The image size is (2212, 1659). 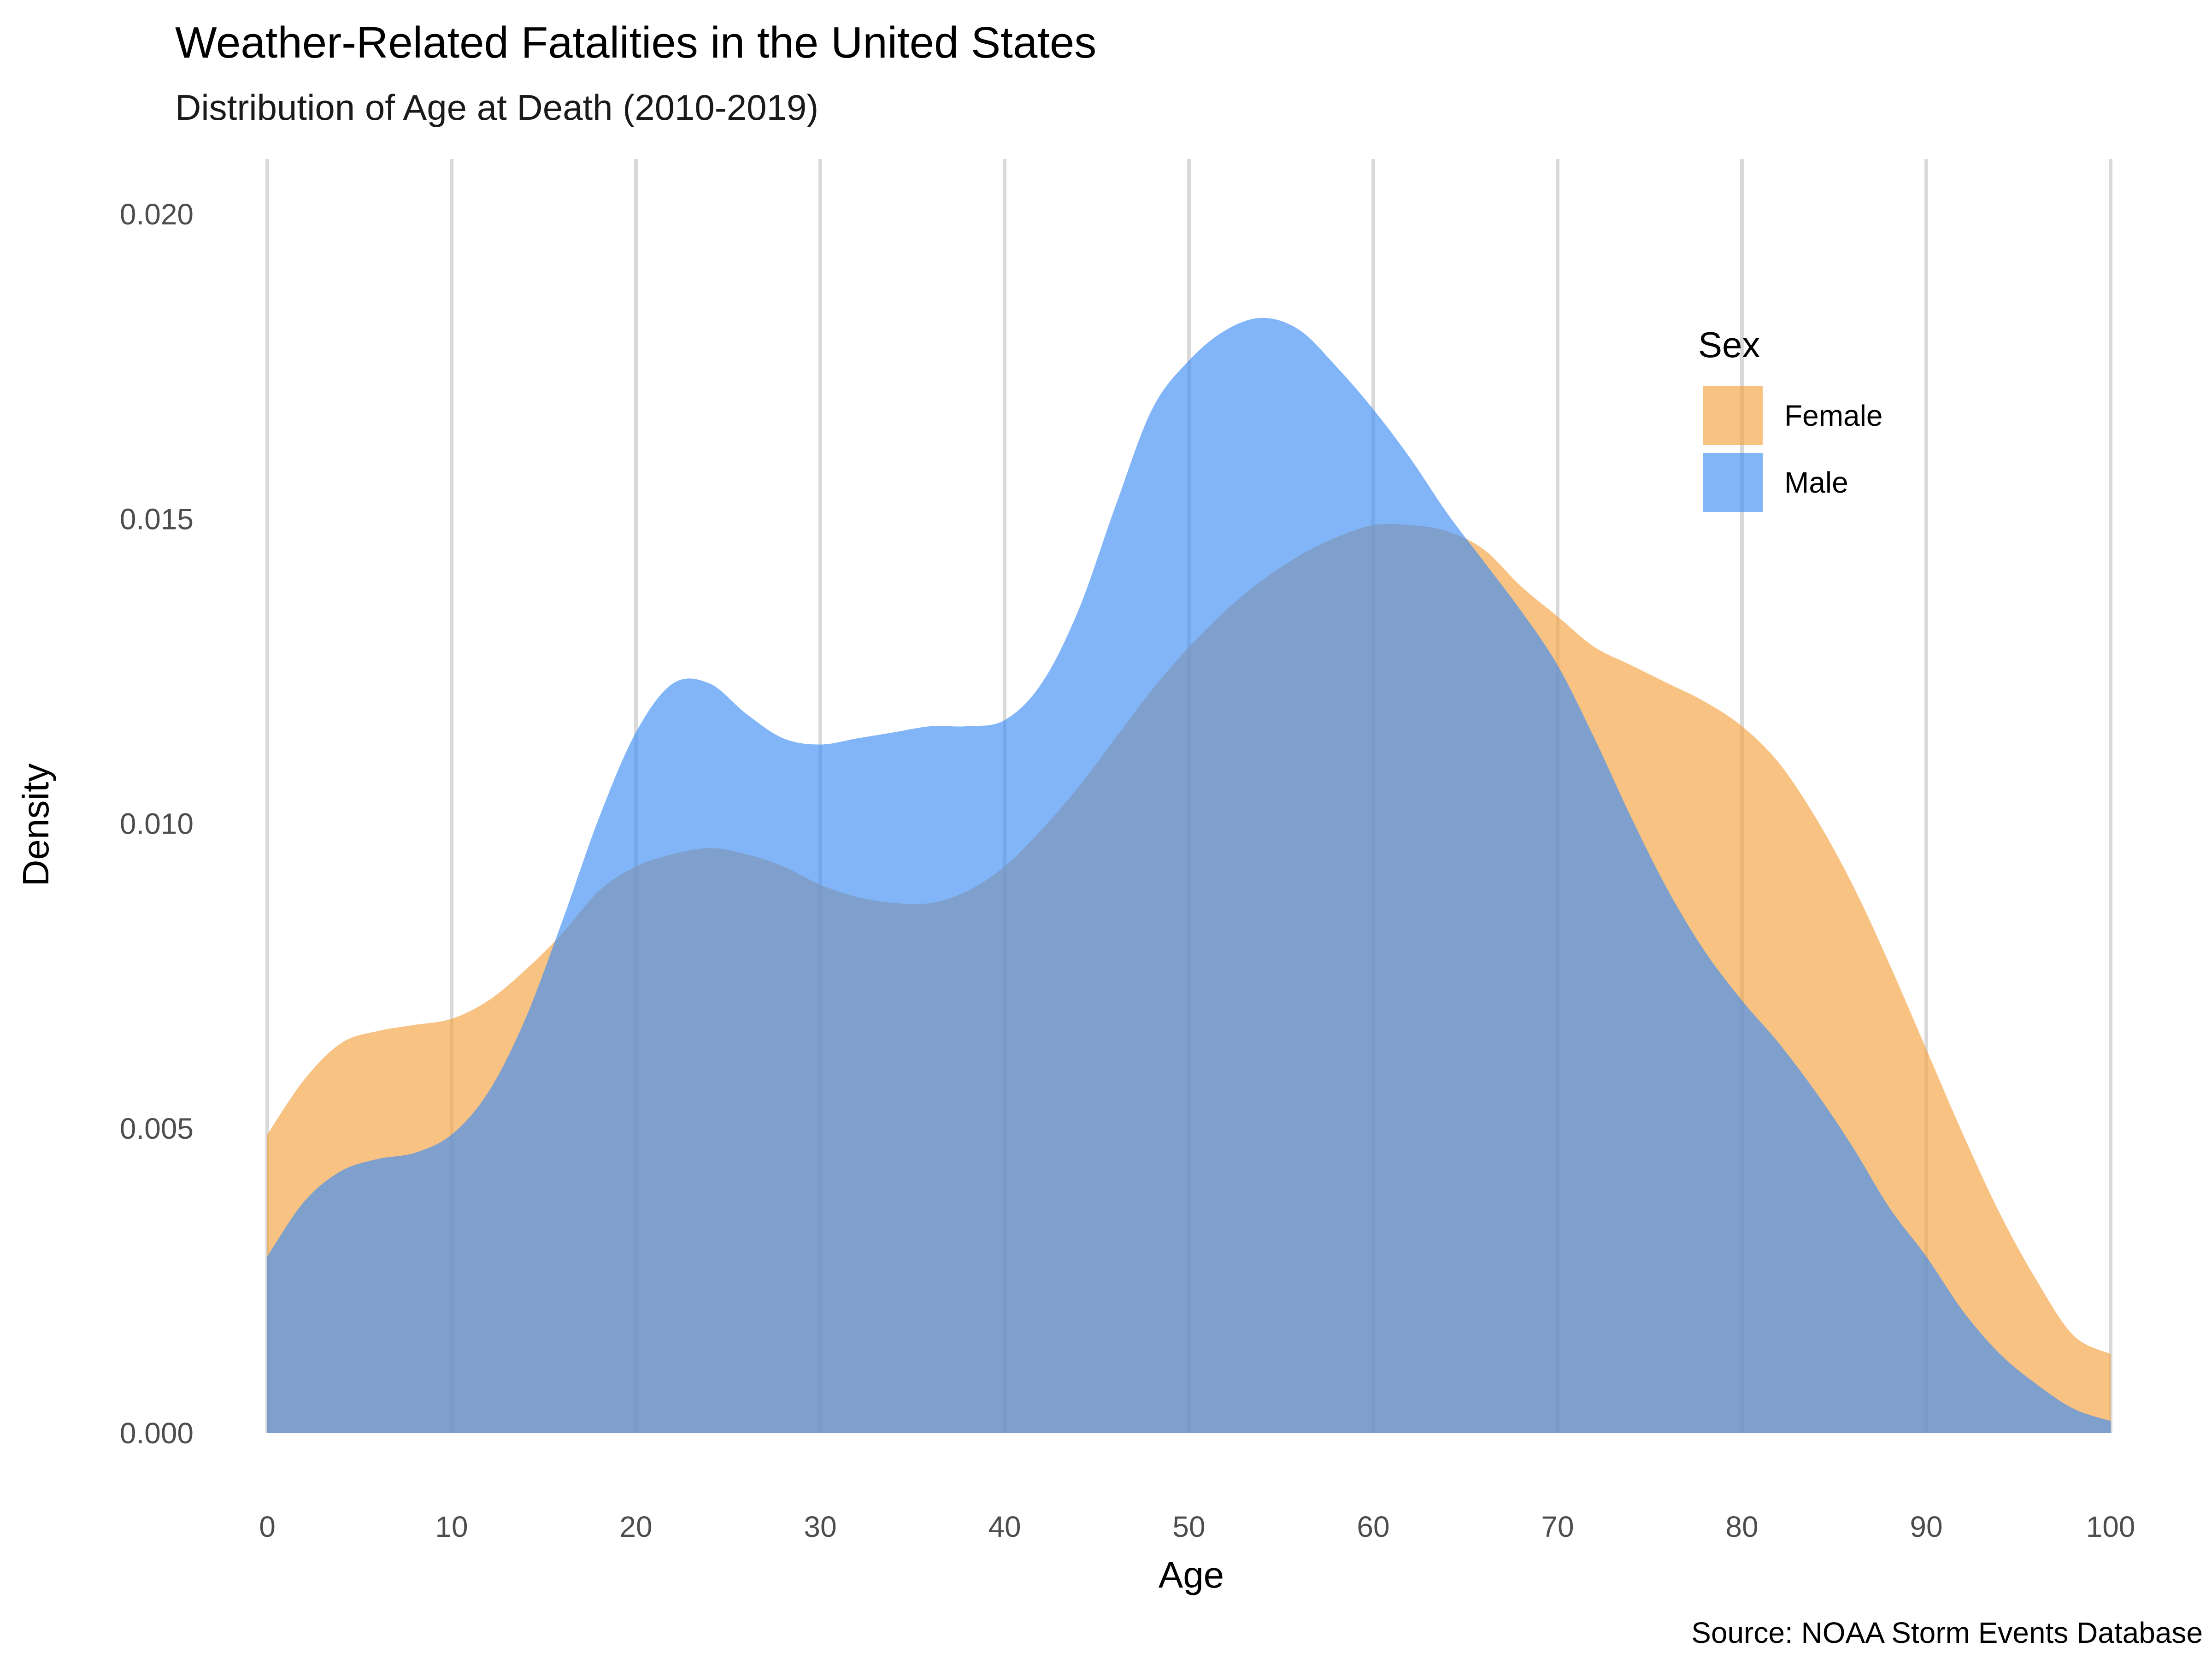 I want to click on legend-label-female: Female, so click(x=1833, y=415).